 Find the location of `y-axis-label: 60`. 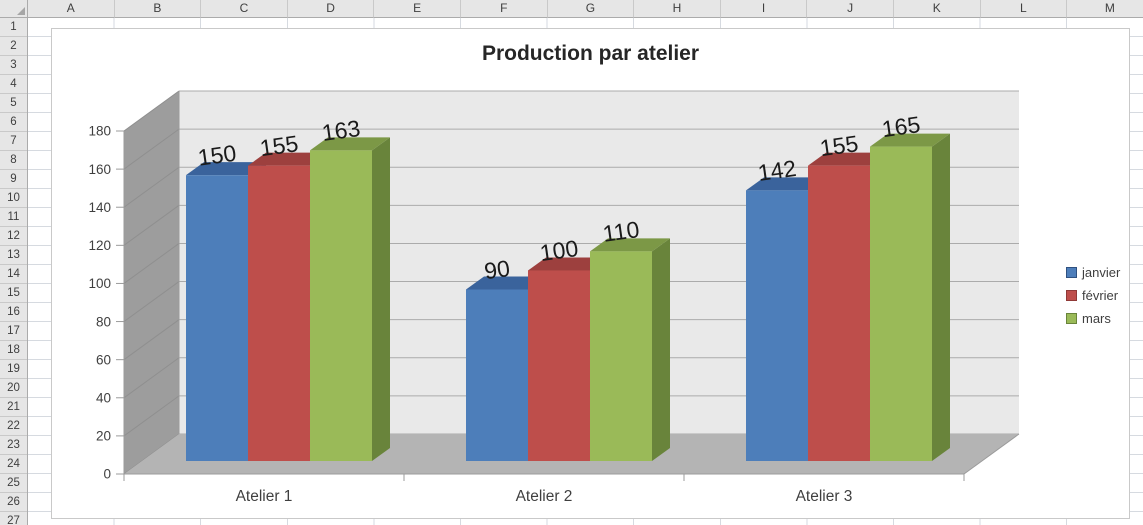

y-axis-label: 60 is located at coordinates (103, 359).